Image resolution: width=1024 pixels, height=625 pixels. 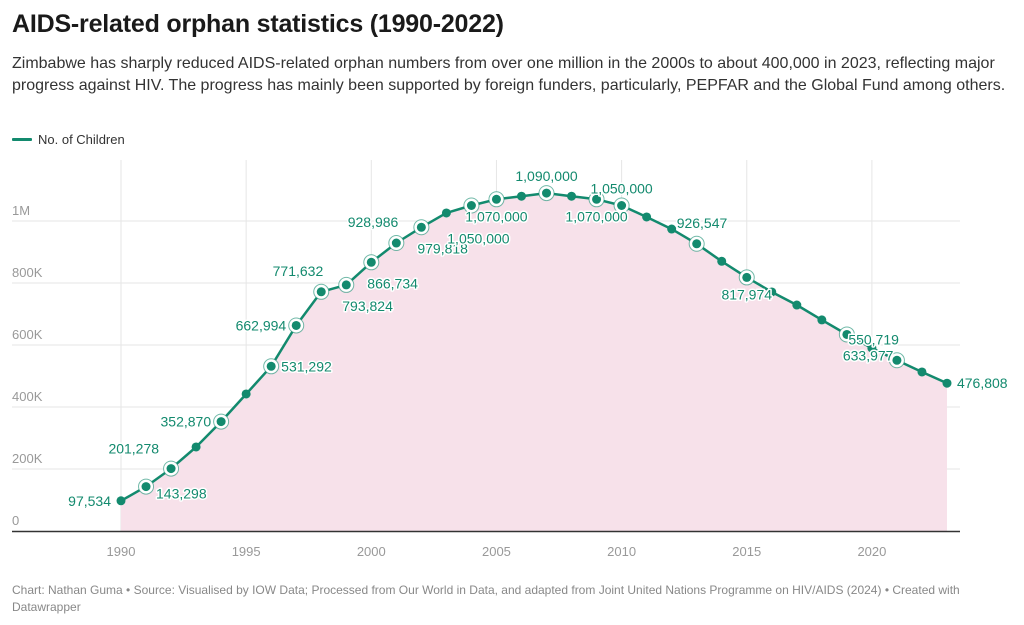 I want to click on y-tick-label: 400K, so click(x=27, y=396).